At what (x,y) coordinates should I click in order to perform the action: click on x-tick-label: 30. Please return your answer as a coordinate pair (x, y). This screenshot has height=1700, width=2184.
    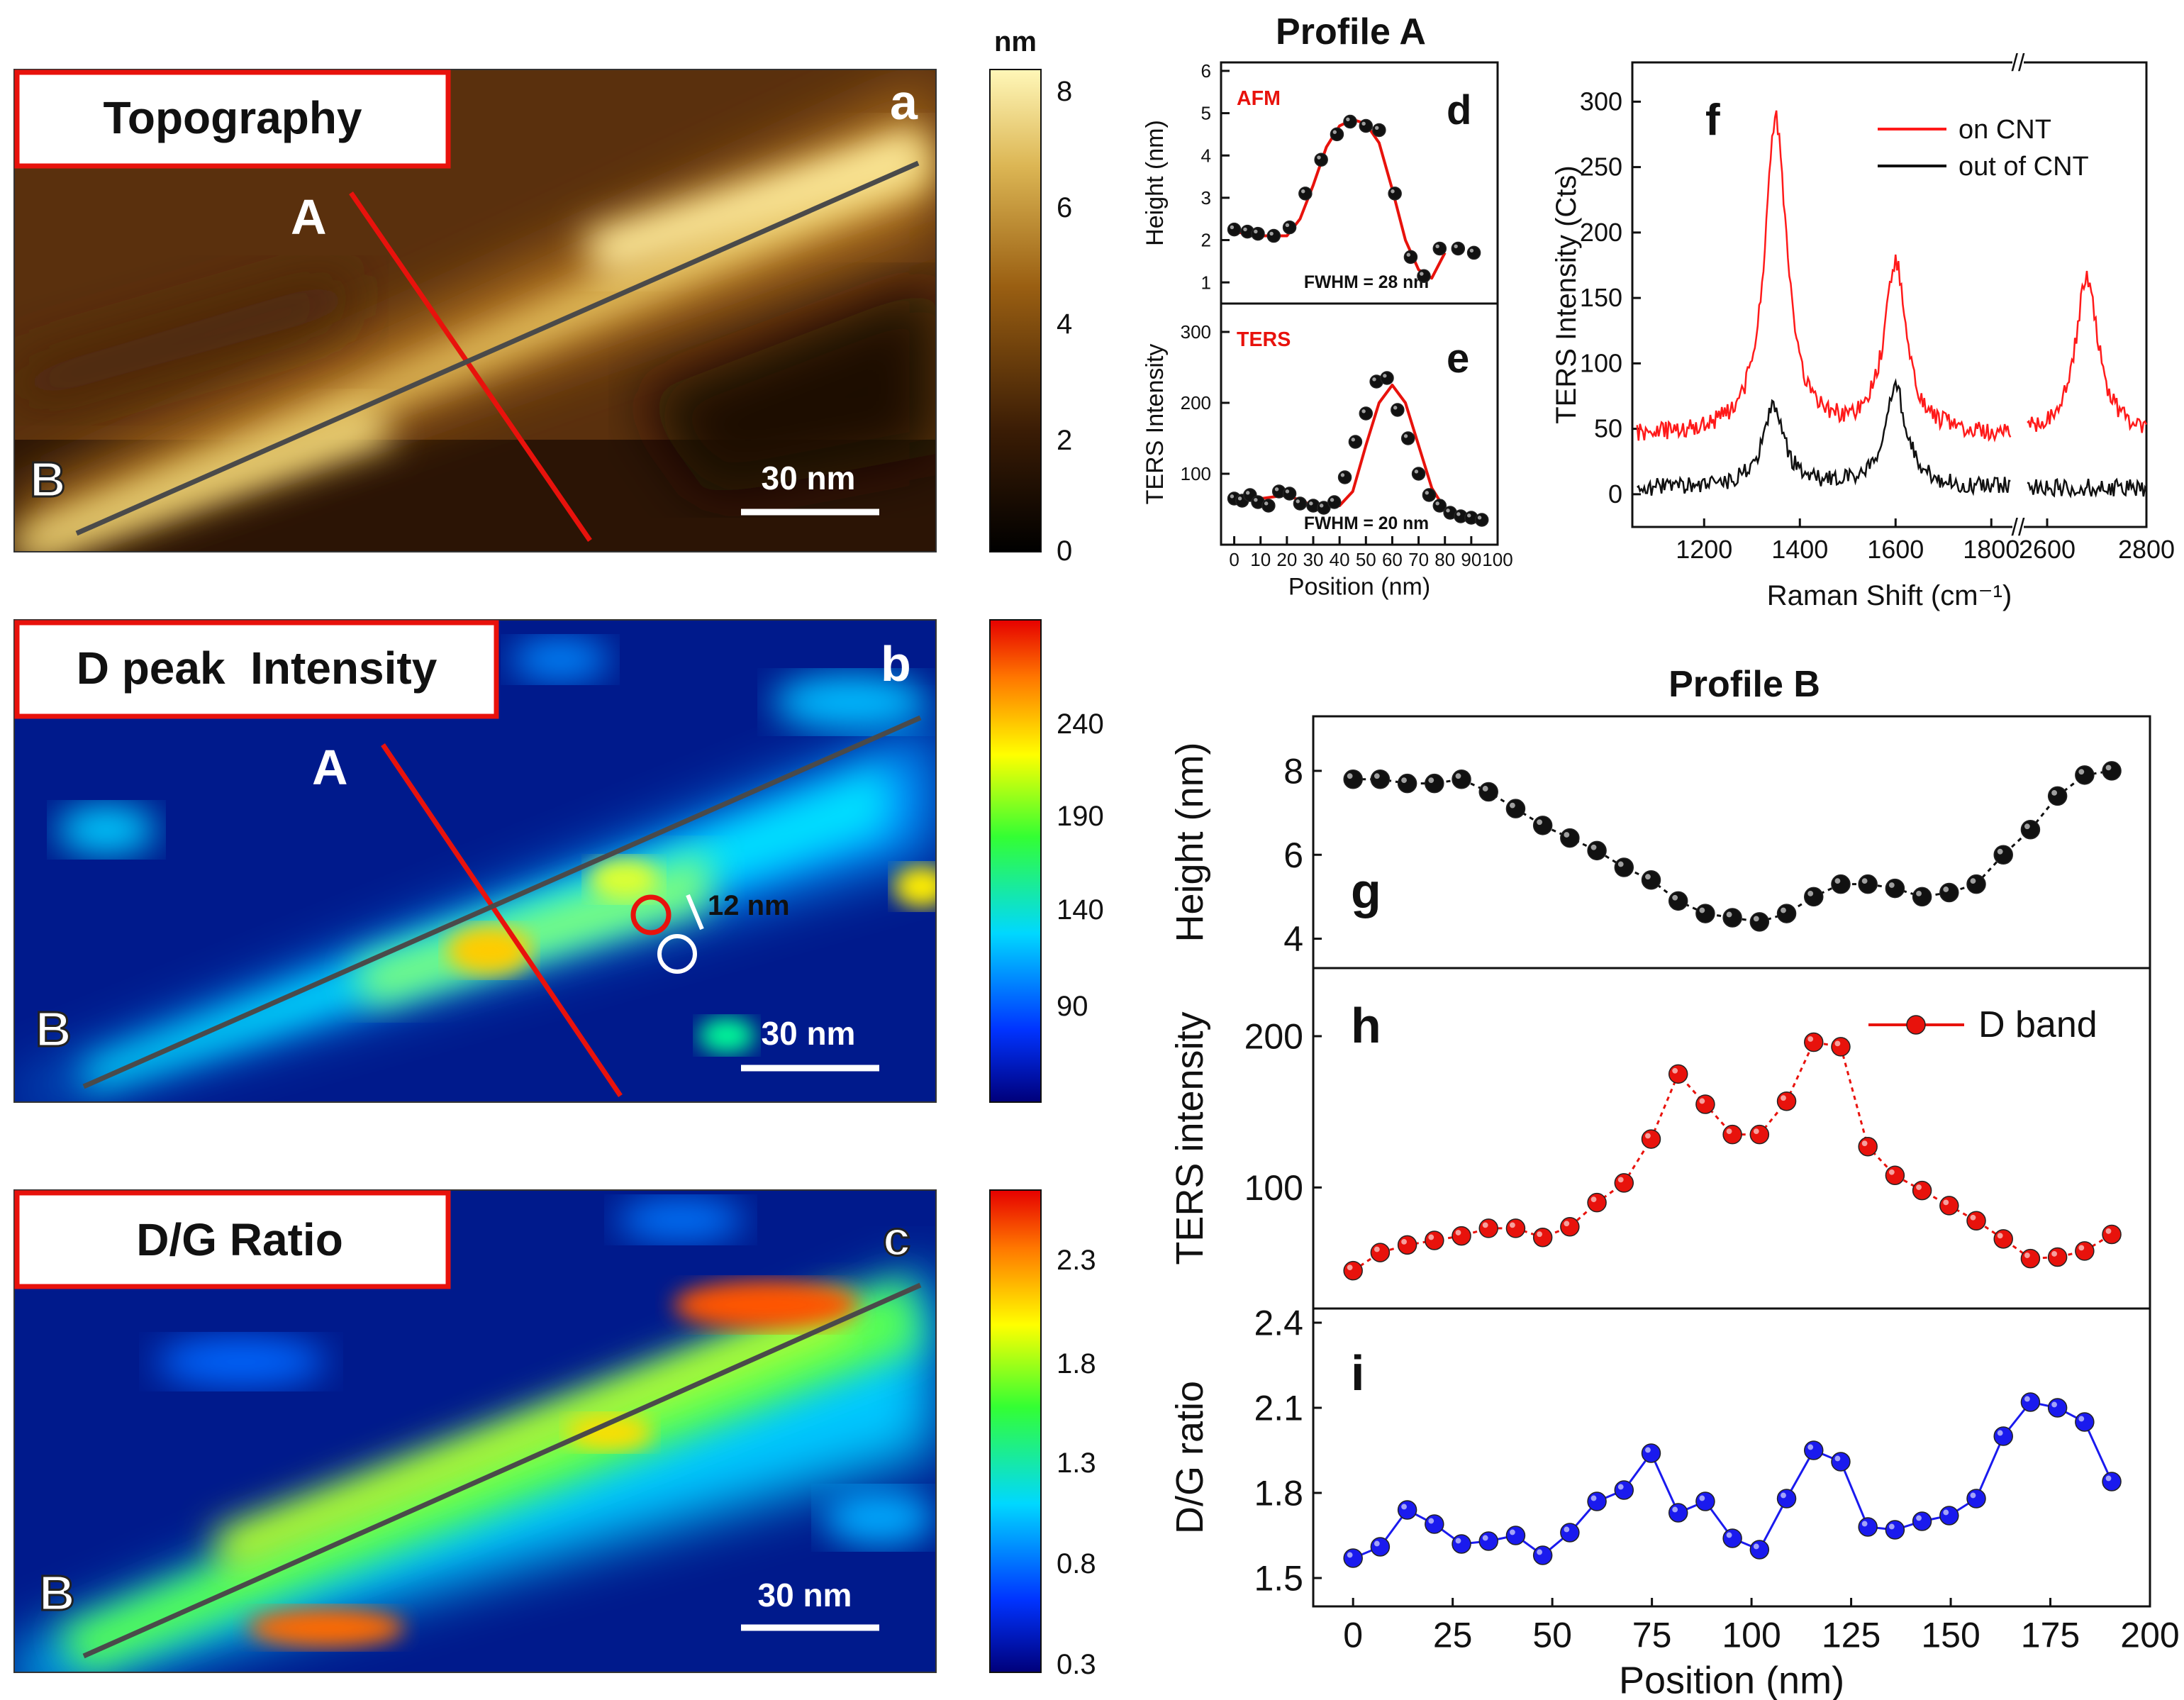
    Looking at the image, I should click on (1313, 559).